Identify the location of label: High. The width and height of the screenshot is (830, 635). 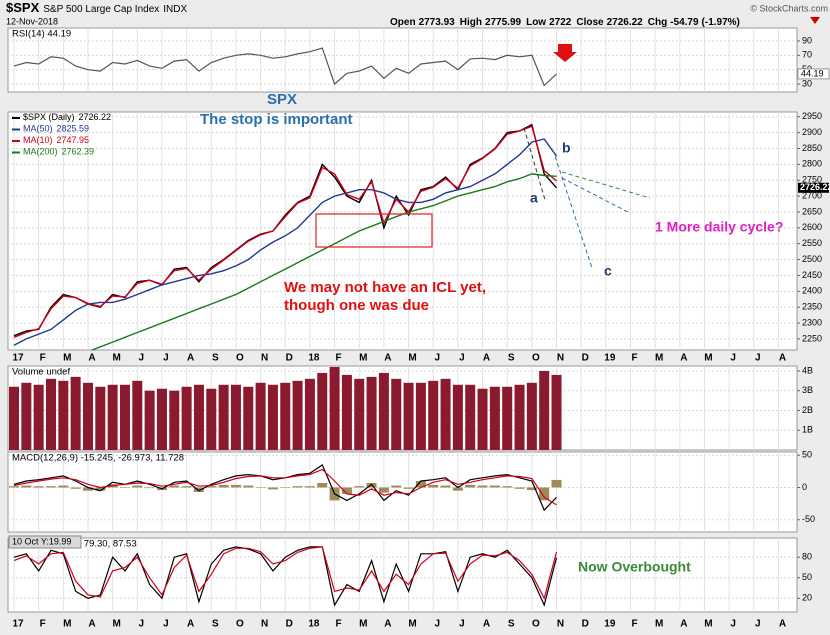
(471, 22).